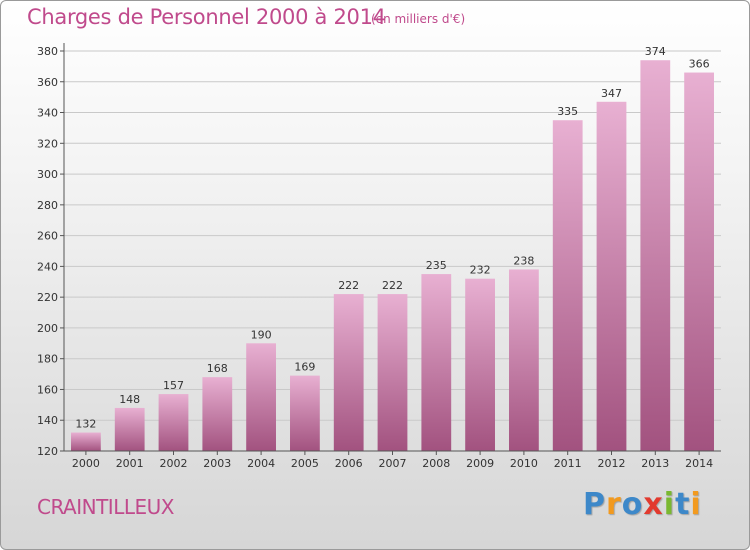  Describe the element at coordinates (47, 174) in the screenshot. I see `y-tick-label: 300` at that location.